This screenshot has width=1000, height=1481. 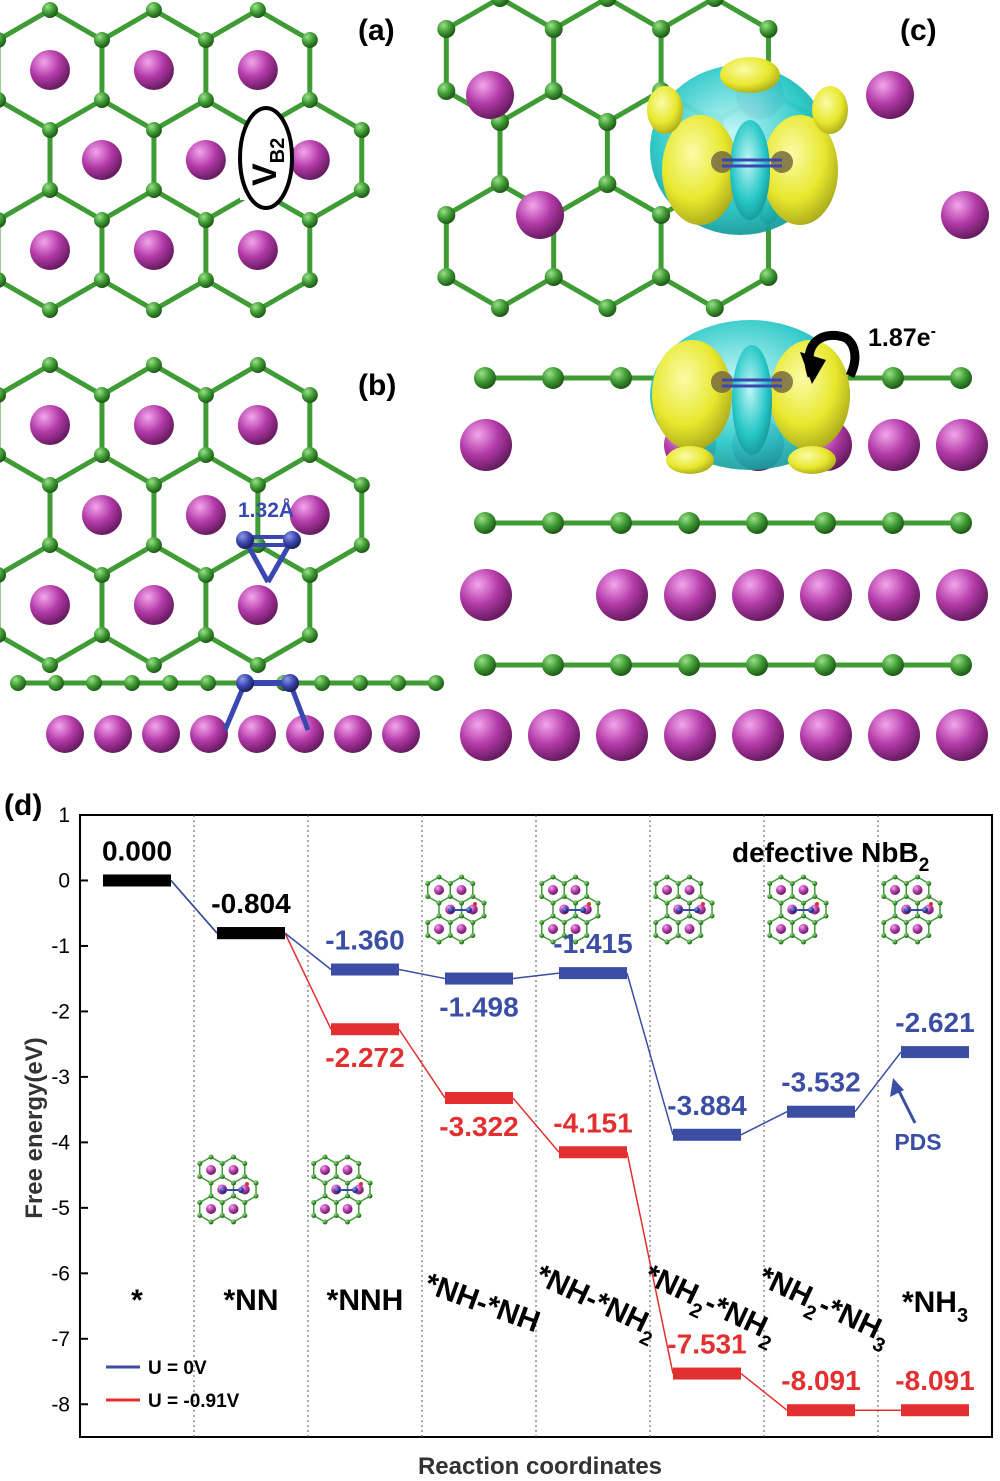 I want to click on chart-title: defective NbB2, so click(x=830, y=856).